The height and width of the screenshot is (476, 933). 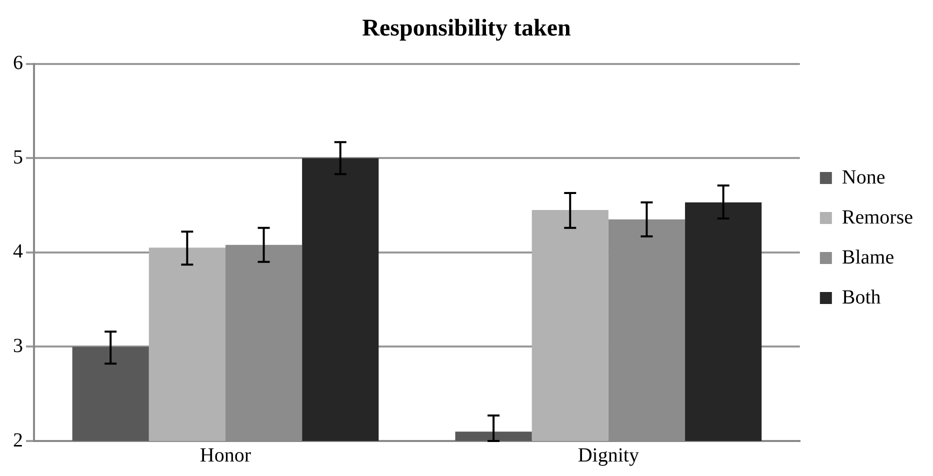 I want to click on chart-title: Responsibility taken, so click(x=466, y=29).